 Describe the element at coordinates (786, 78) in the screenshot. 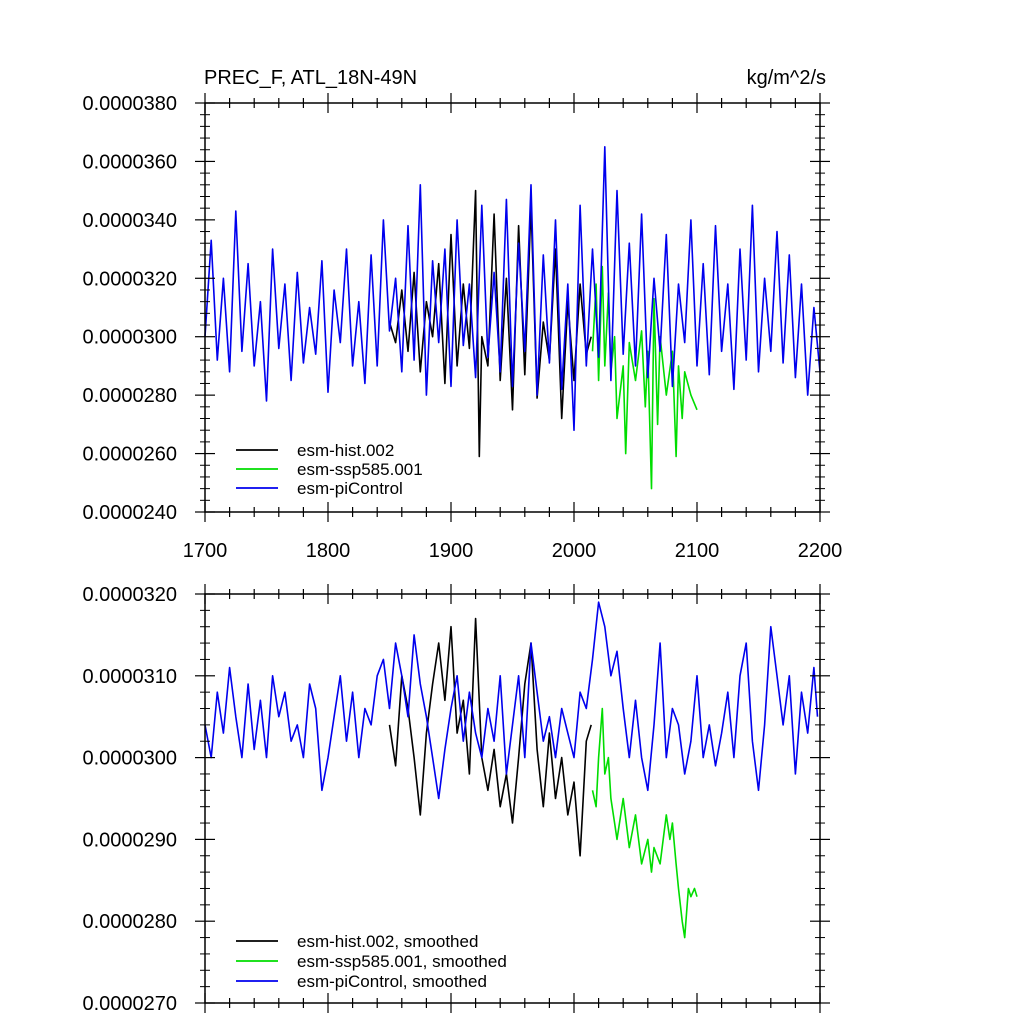

I see `top-chart-units: kg/m^2/s` at that location.